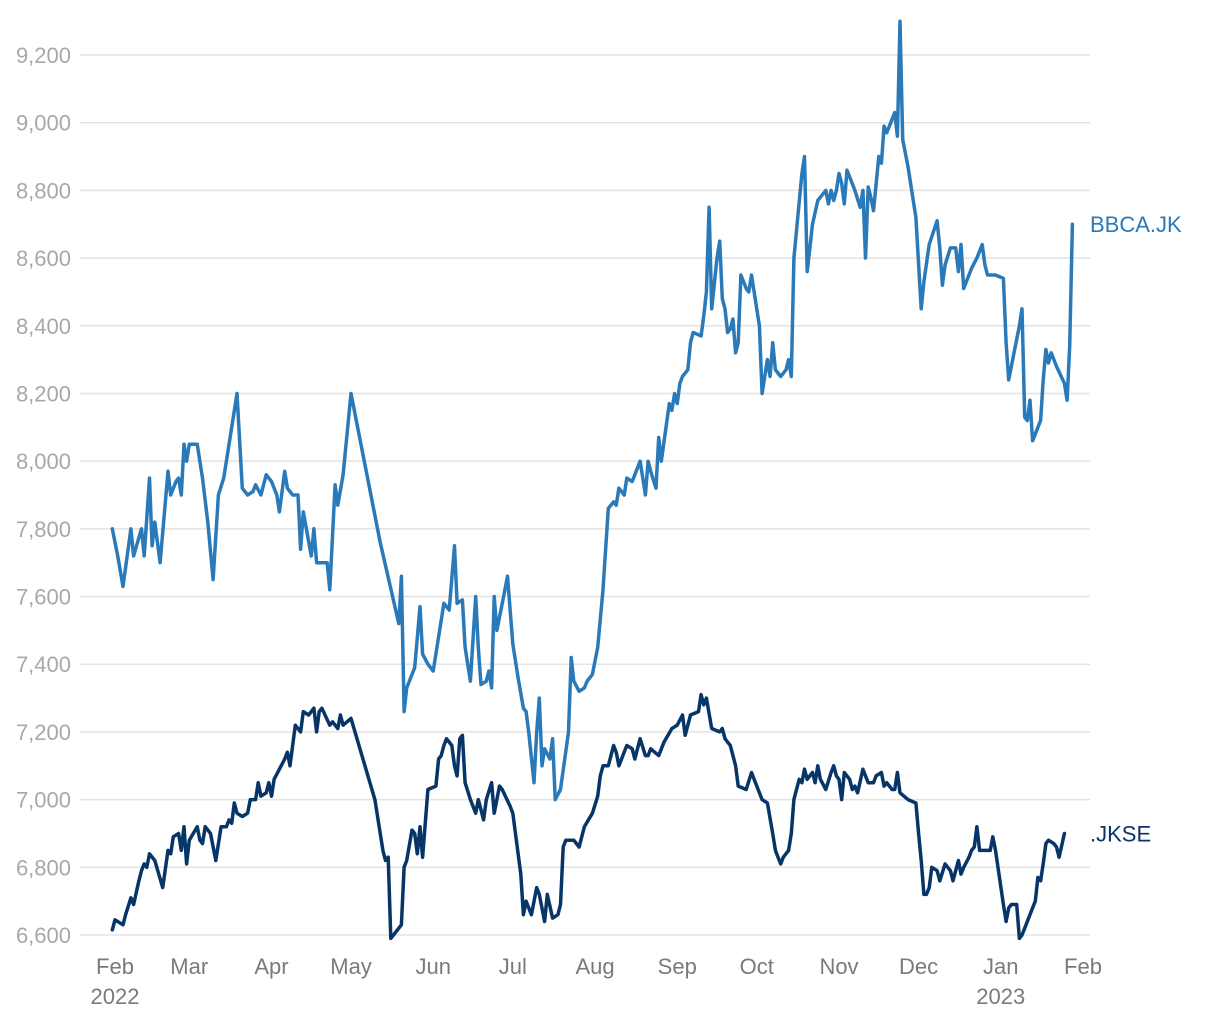 The image size is (1220, 1020). Describe the element at coordinates (513, 966) in the screenshot. I see `x-tick-label: Jul` at that location.